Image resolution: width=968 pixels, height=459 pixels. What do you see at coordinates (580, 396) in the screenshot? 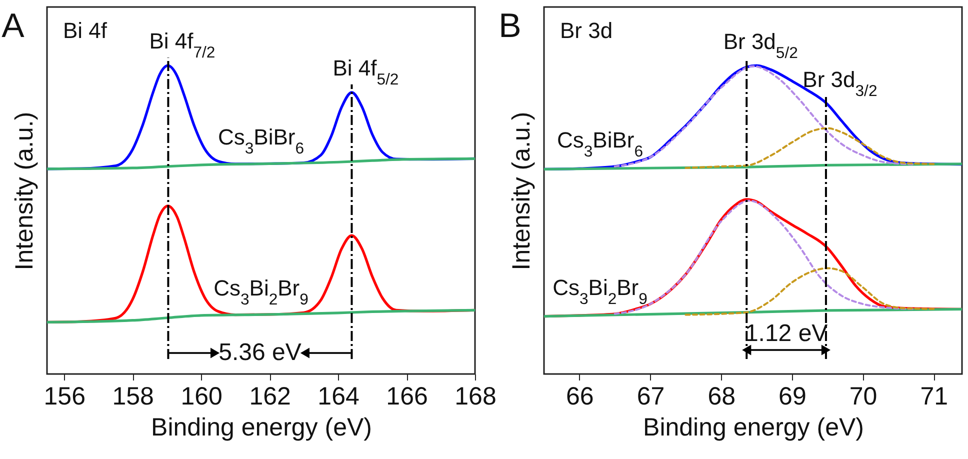
I see `x-tick-label: 66` at bounding box center [580, 396].